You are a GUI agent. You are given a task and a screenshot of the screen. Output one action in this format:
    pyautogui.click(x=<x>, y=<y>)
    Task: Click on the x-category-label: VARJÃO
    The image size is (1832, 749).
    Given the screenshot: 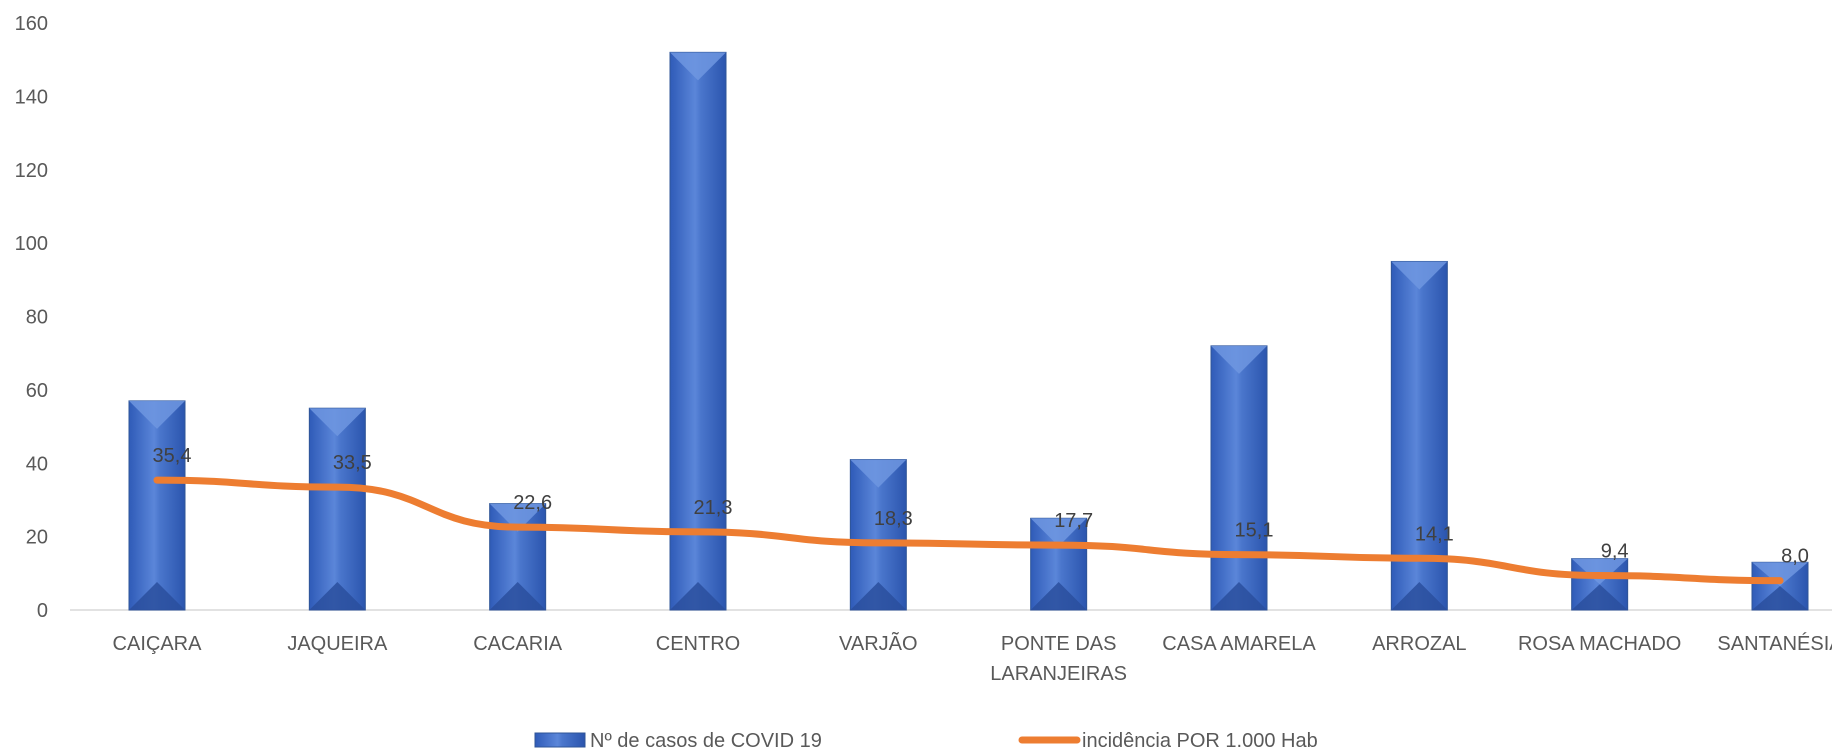 What is the action you would take?
    pyautogui.click(x=878, y=643)
    